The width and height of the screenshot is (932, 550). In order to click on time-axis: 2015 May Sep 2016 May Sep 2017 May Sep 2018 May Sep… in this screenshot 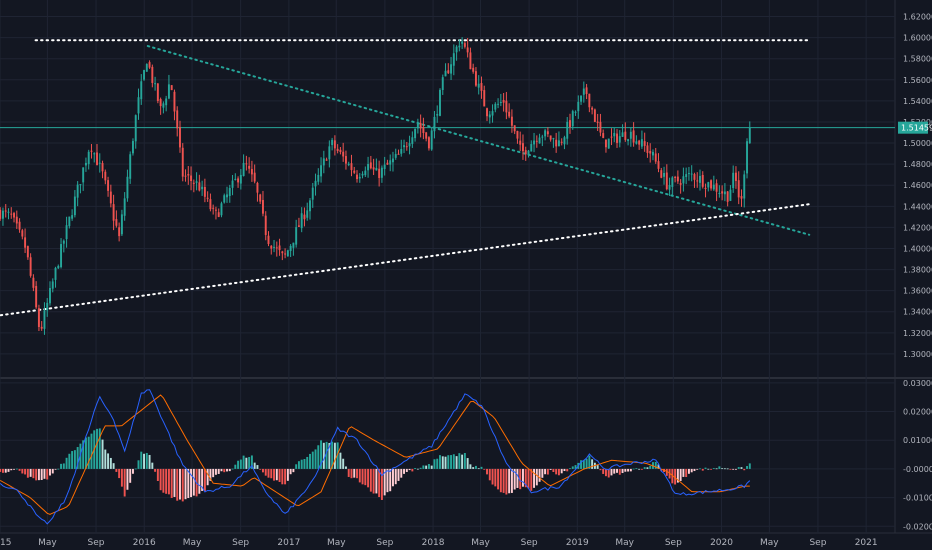, I will do `click(439, 543)`.